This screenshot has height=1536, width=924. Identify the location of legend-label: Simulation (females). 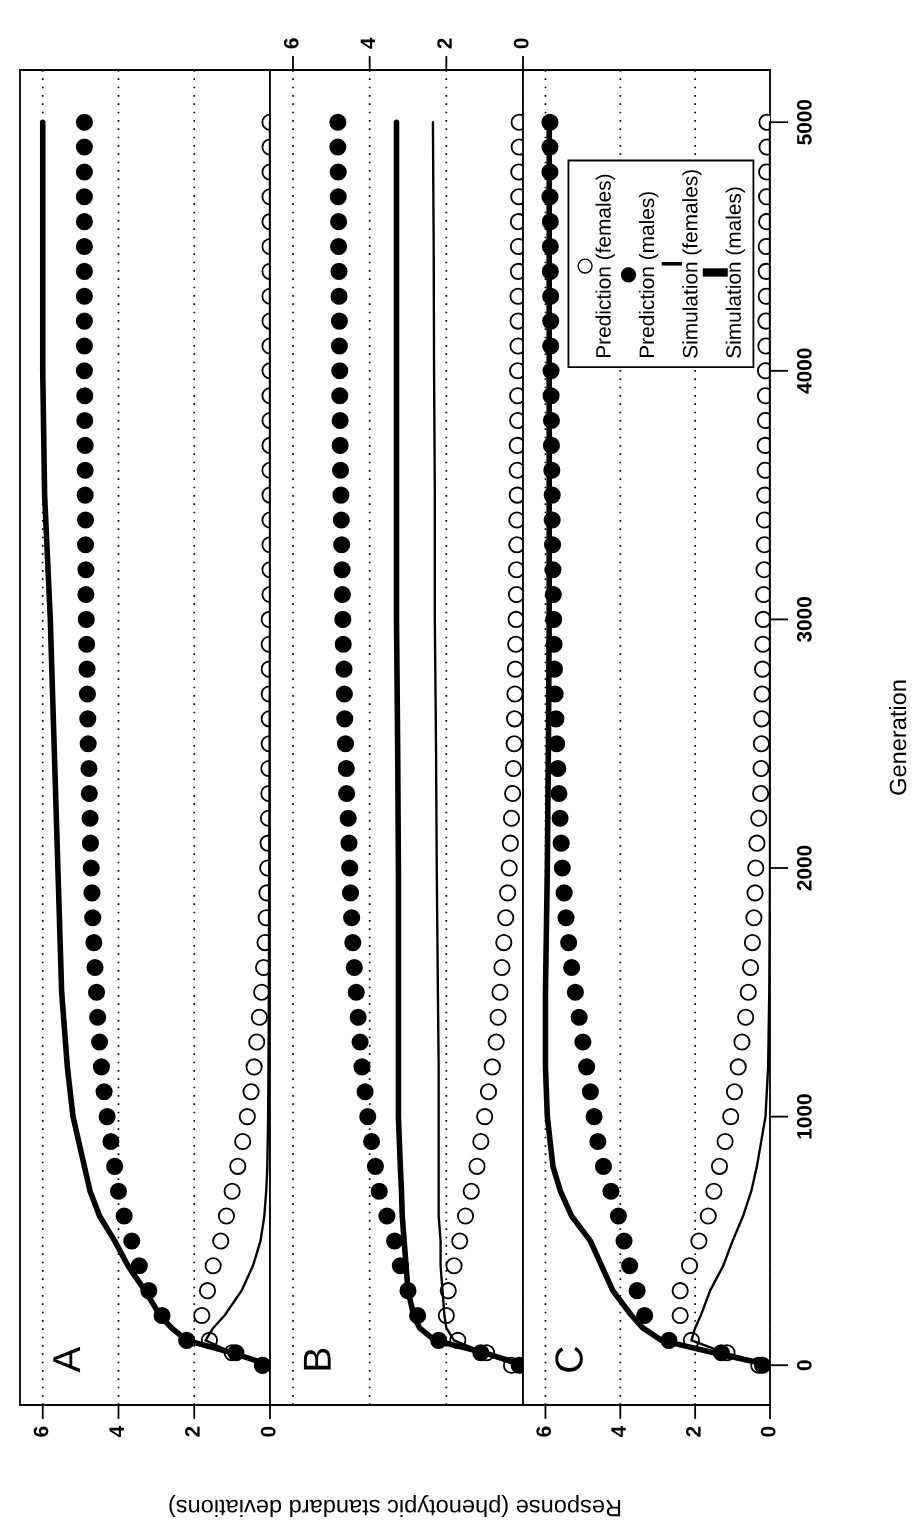
(692, 264).